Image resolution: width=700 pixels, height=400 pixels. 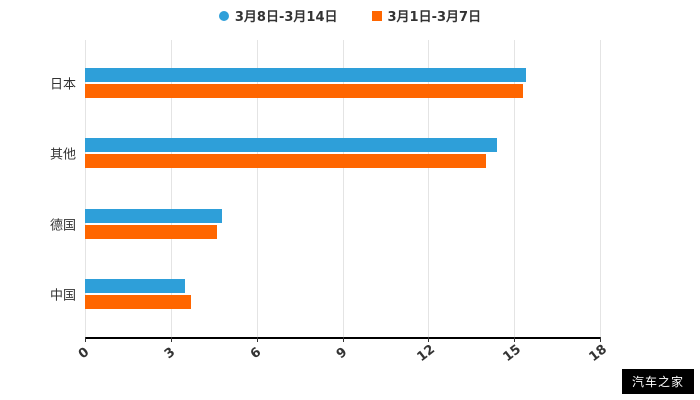 What do you see at coordinates (170, 353) in the screenshot?
I see `x-tick-label: 3` at bounding box center [170, 353].